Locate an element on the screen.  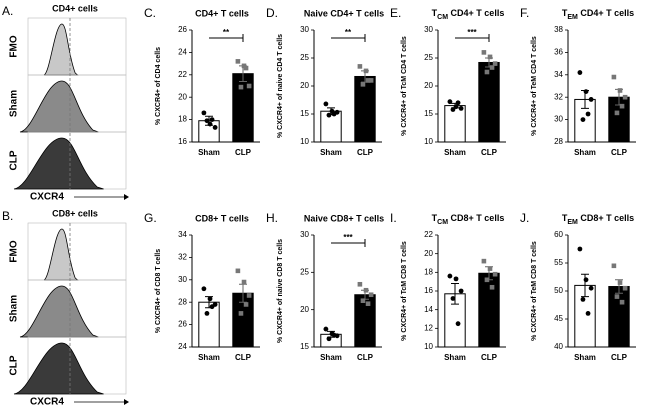
panel-title: CD8+ cells is located at coordinates (75, 213).